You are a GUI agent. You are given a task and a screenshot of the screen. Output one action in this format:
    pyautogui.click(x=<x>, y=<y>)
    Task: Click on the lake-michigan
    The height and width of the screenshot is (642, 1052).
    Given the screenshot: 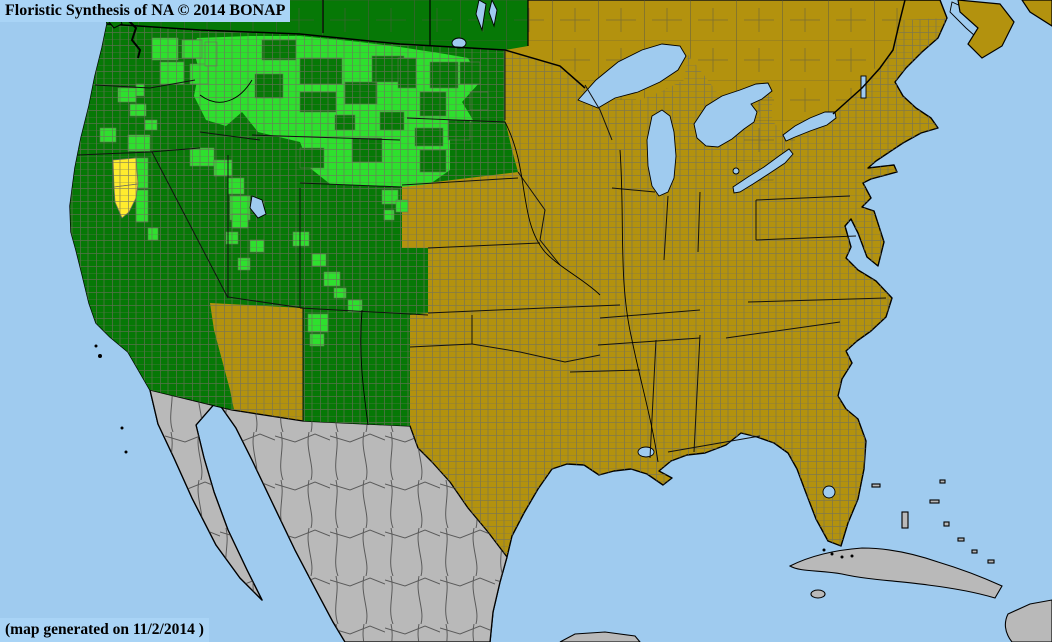 What is the action you would take?
    pyautogui.click(x=661, y=153)
    